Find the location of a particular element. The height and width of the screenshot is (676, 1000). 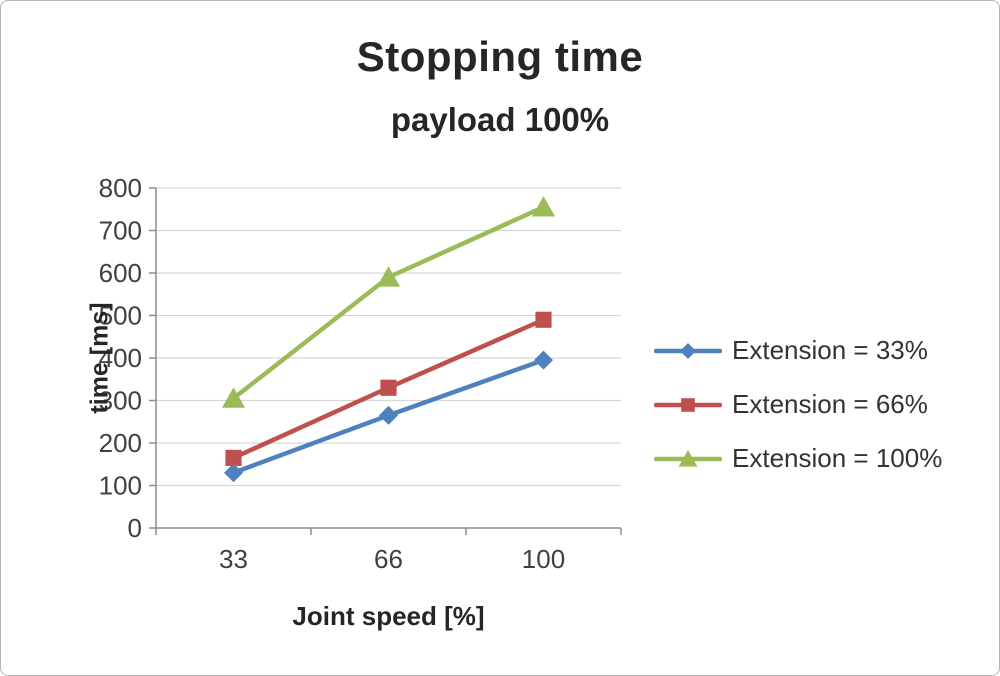

y-tick-label: 700 is located at coordinates (120, 231).